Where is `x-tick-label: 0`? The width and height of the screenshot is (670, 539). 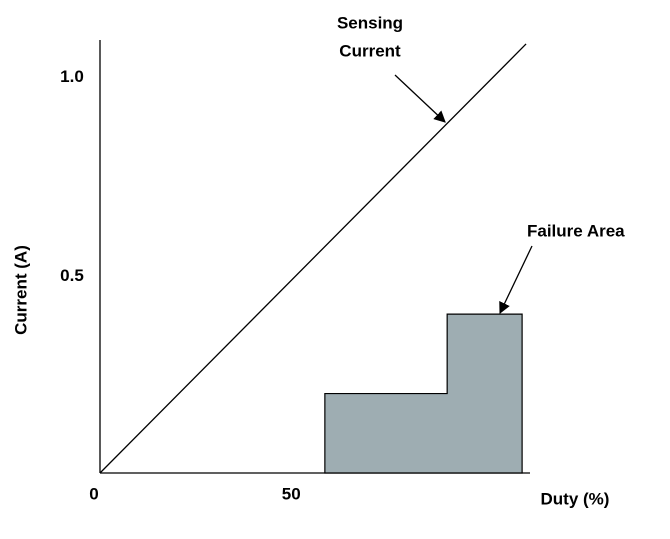
x-tick-label: 0 is located at coordinates (93, 493).